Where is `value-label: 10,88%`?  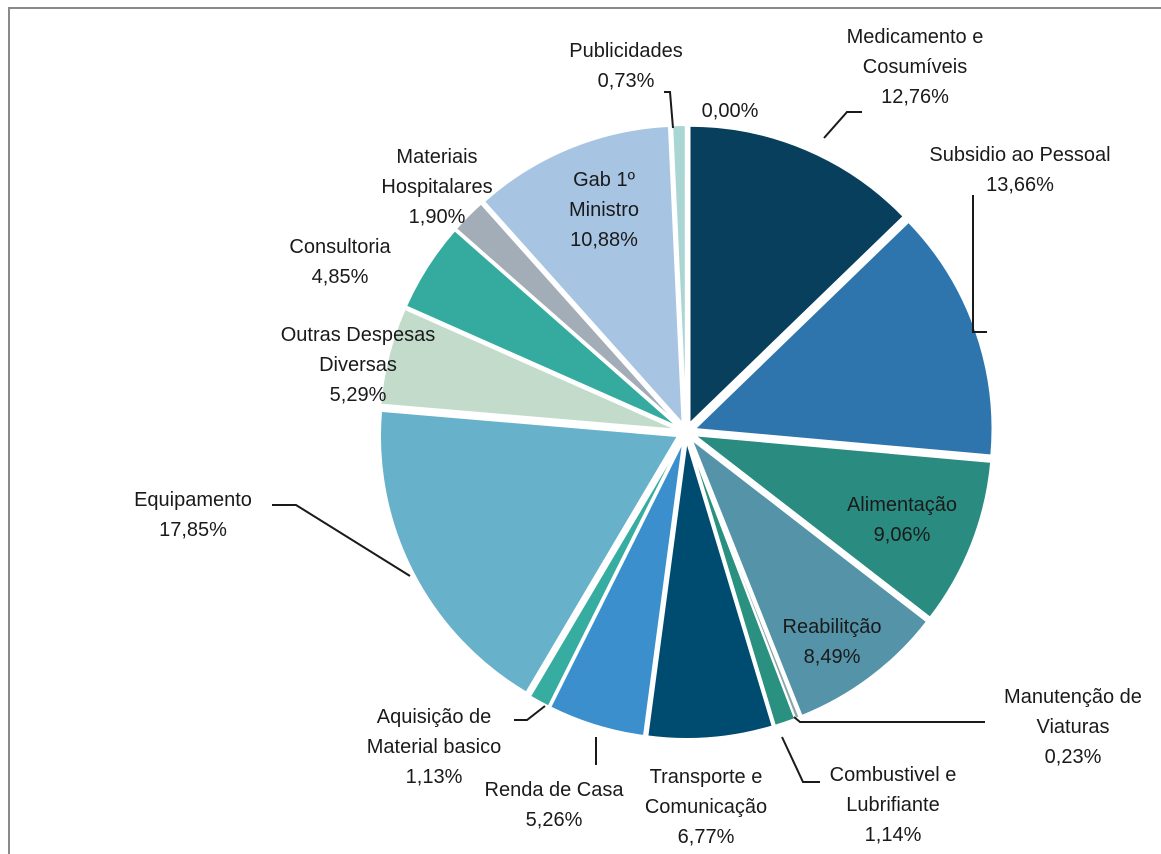 value-label: 10,88% is located at coordinates (604, 240).